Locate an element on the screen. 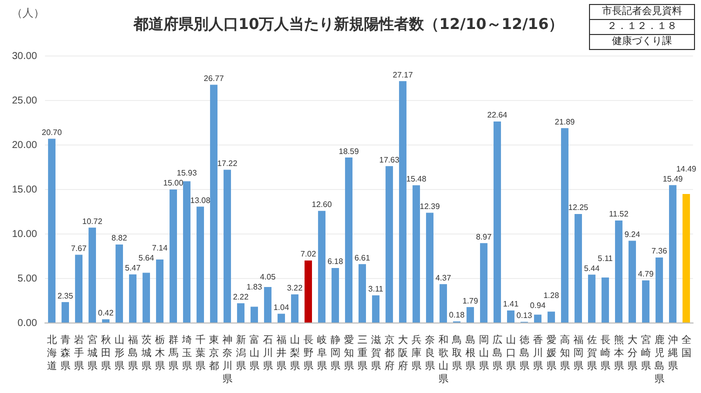  data-label: 5.47 is located at coordinates (133, 268).